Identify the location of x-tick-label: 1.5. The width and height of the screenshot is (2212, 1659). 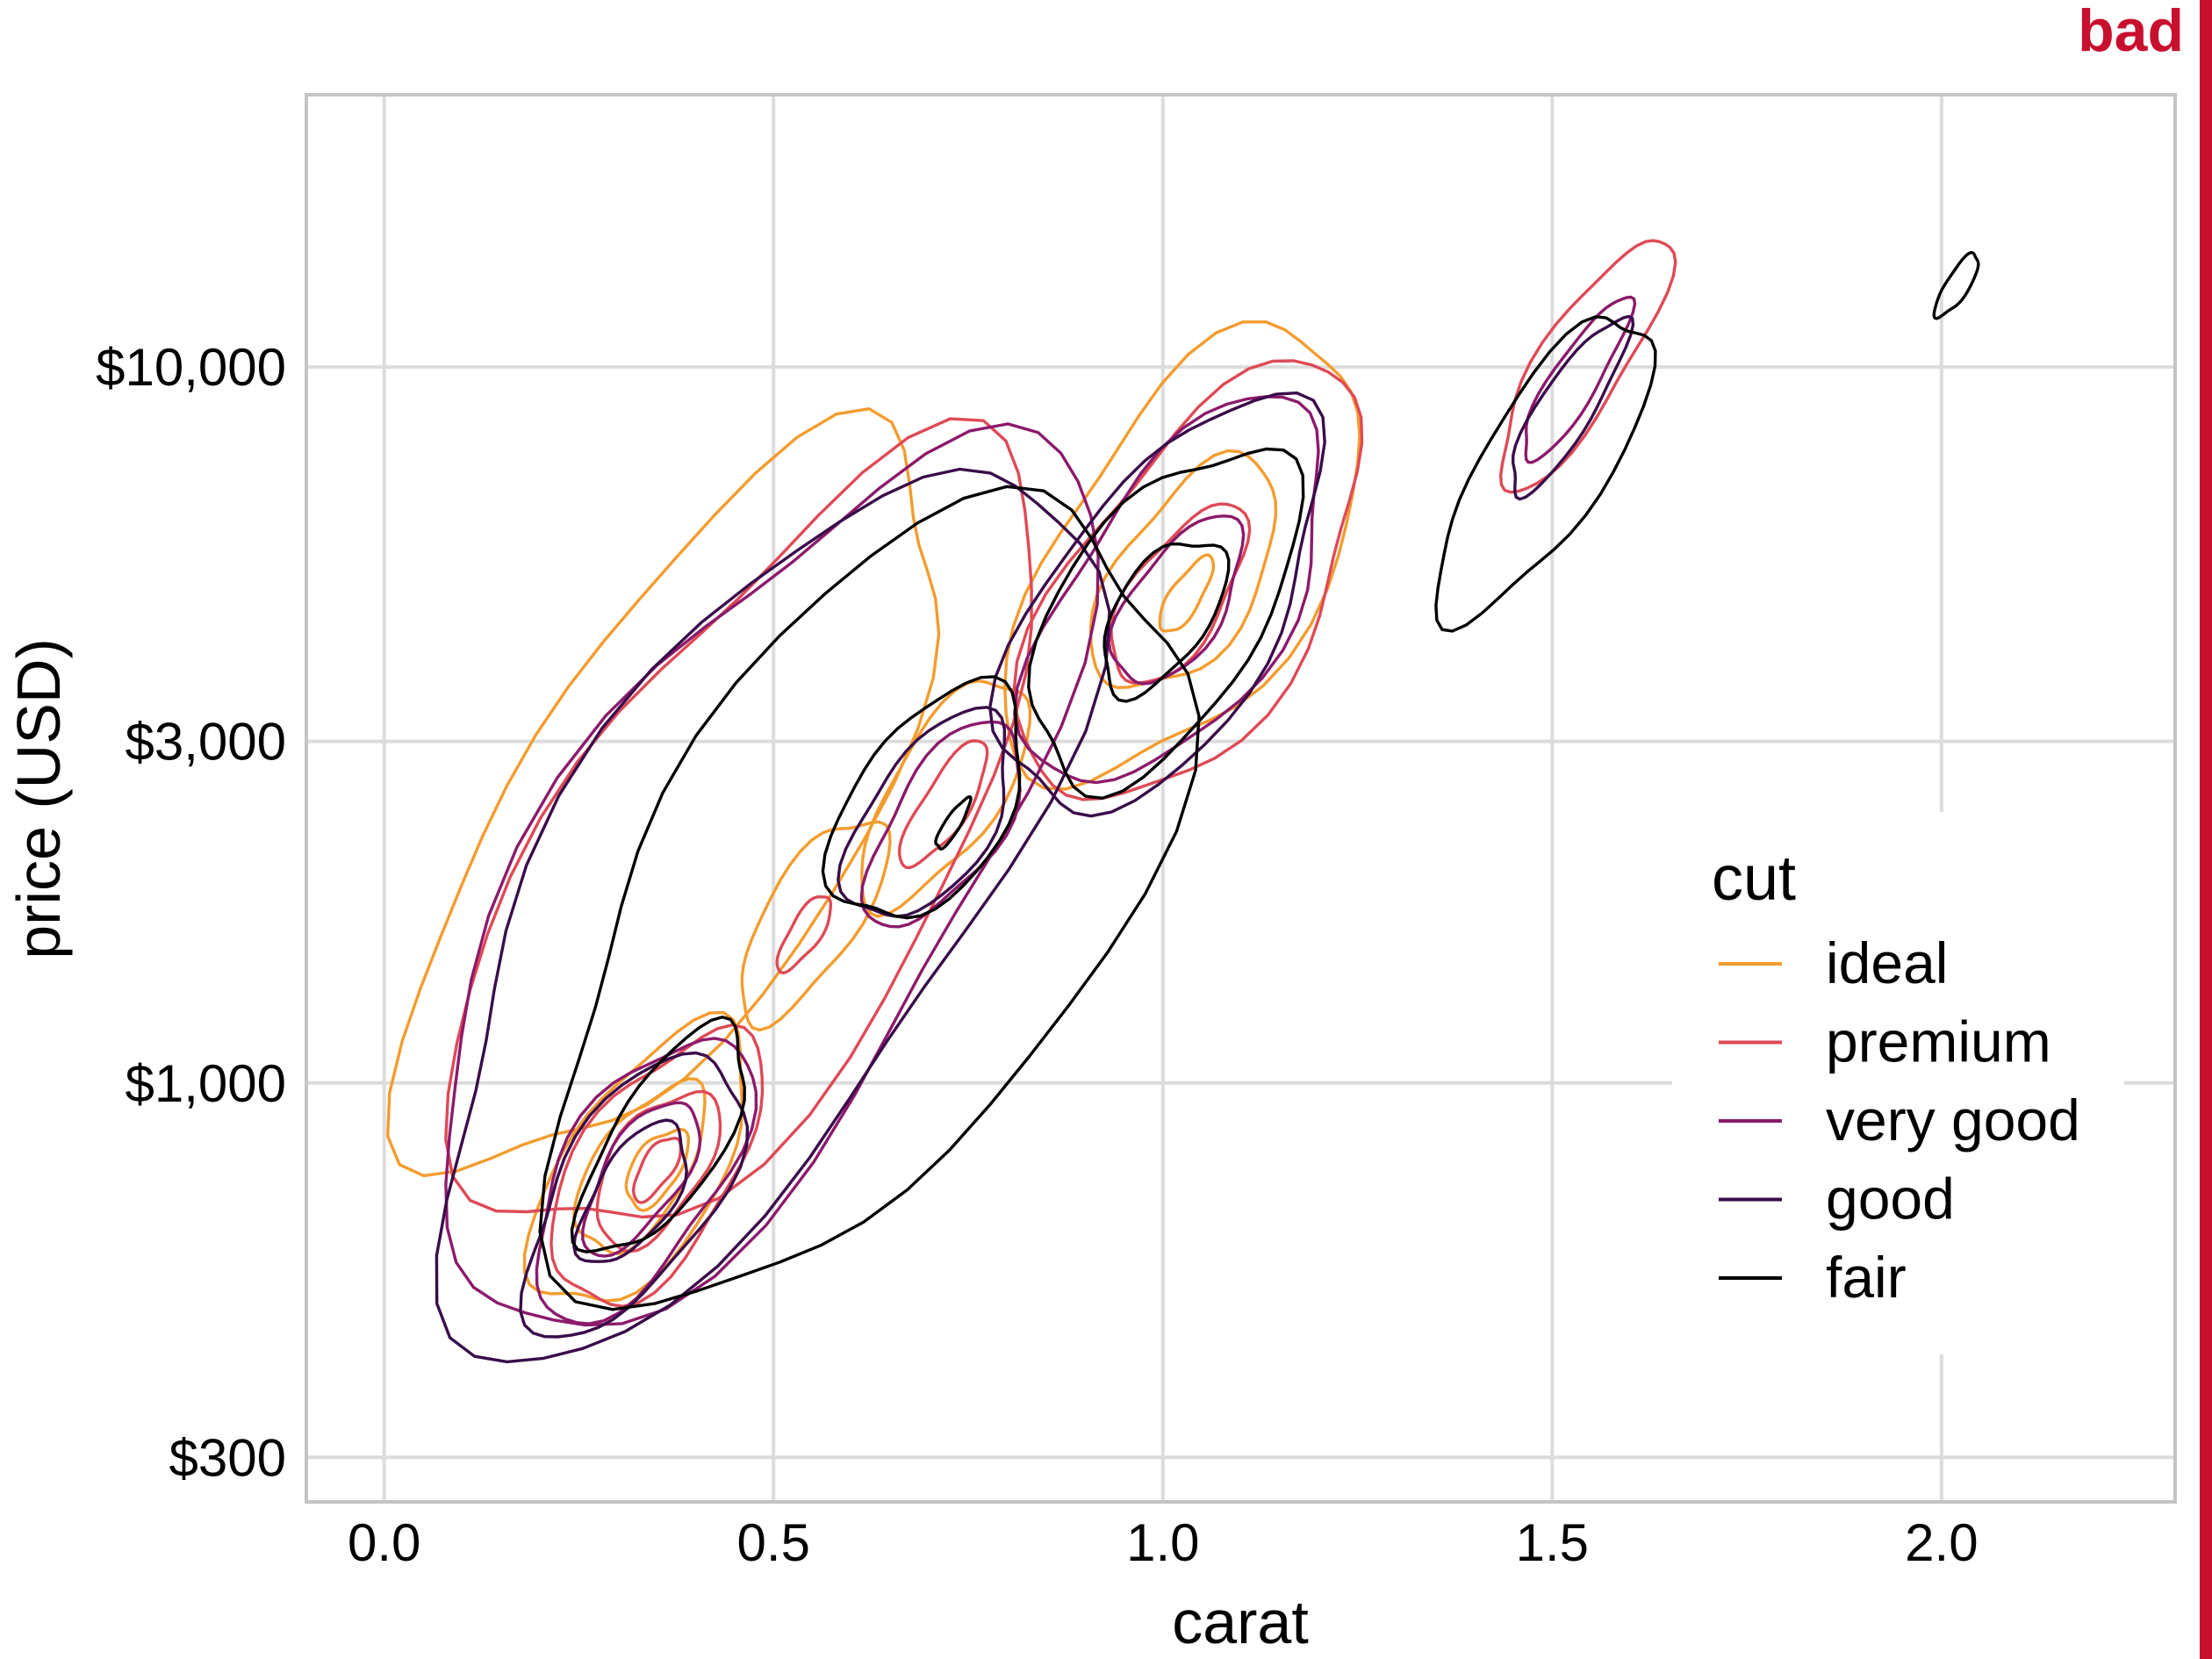
(1552, 1543).